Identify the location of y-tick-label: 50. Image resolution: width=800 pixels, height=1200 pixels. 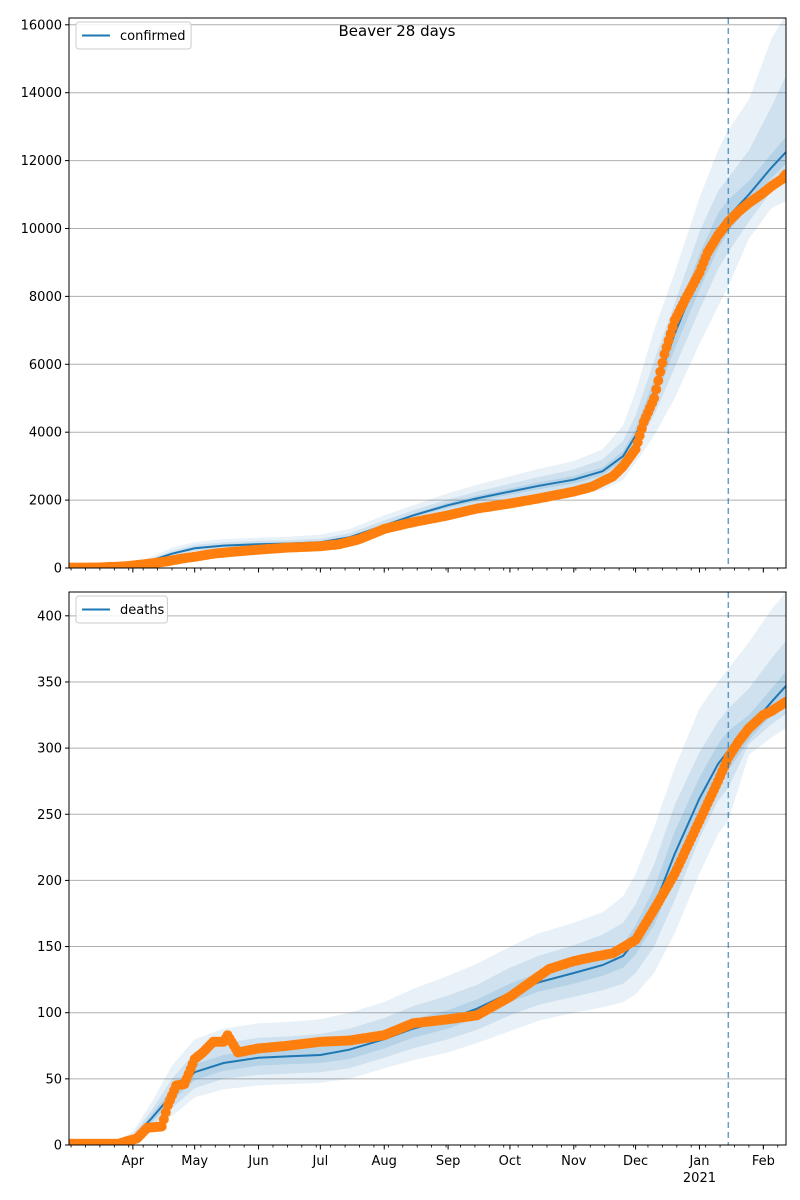
(53, 1079).